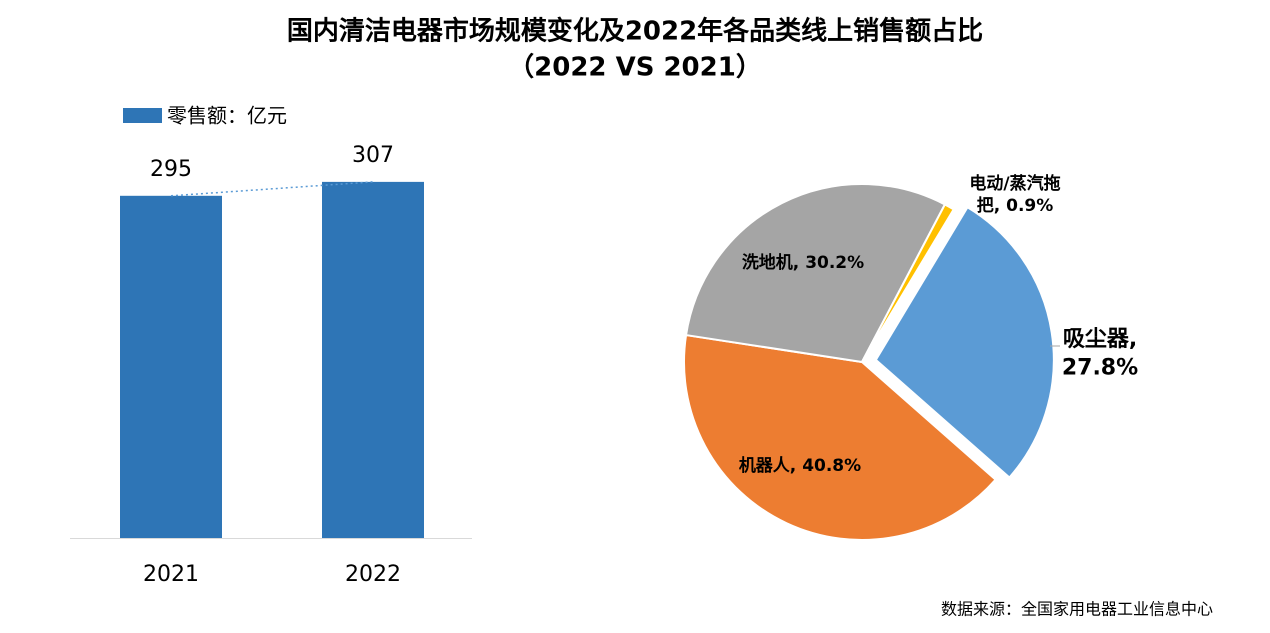  I want to click on source: 数据来源：全国家用电器工业信息中心, so click(1077, 609).